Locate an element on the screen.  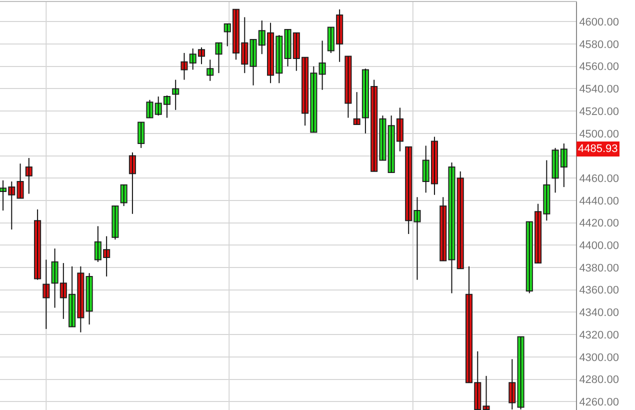
y-tick-label: 4500.00 is located at coordinates (599, 134).